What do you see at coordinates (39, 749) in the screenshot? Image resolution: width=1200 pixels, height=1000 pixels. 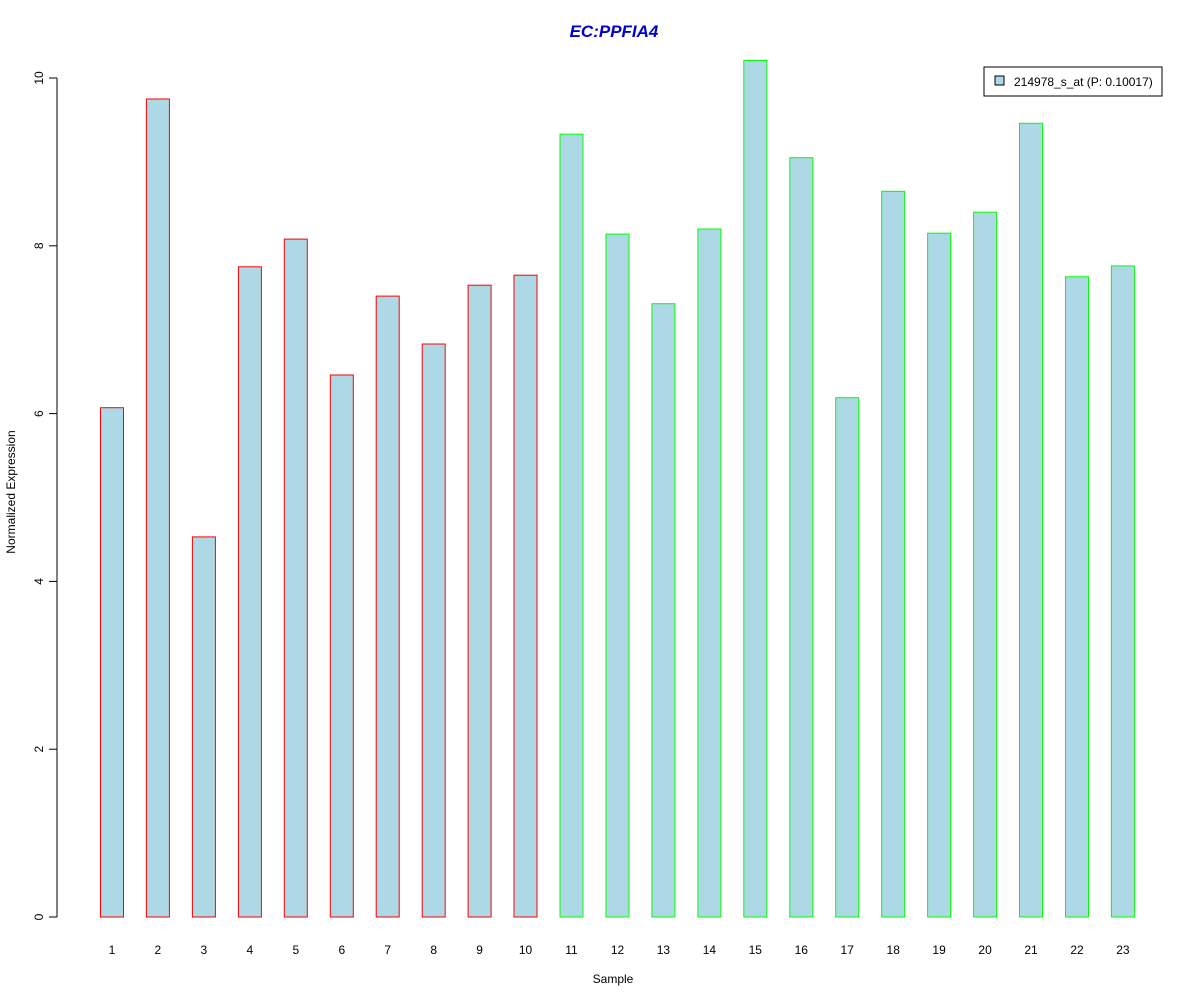 I see `y-tick-label: 2` at bounding box center [39, 749].